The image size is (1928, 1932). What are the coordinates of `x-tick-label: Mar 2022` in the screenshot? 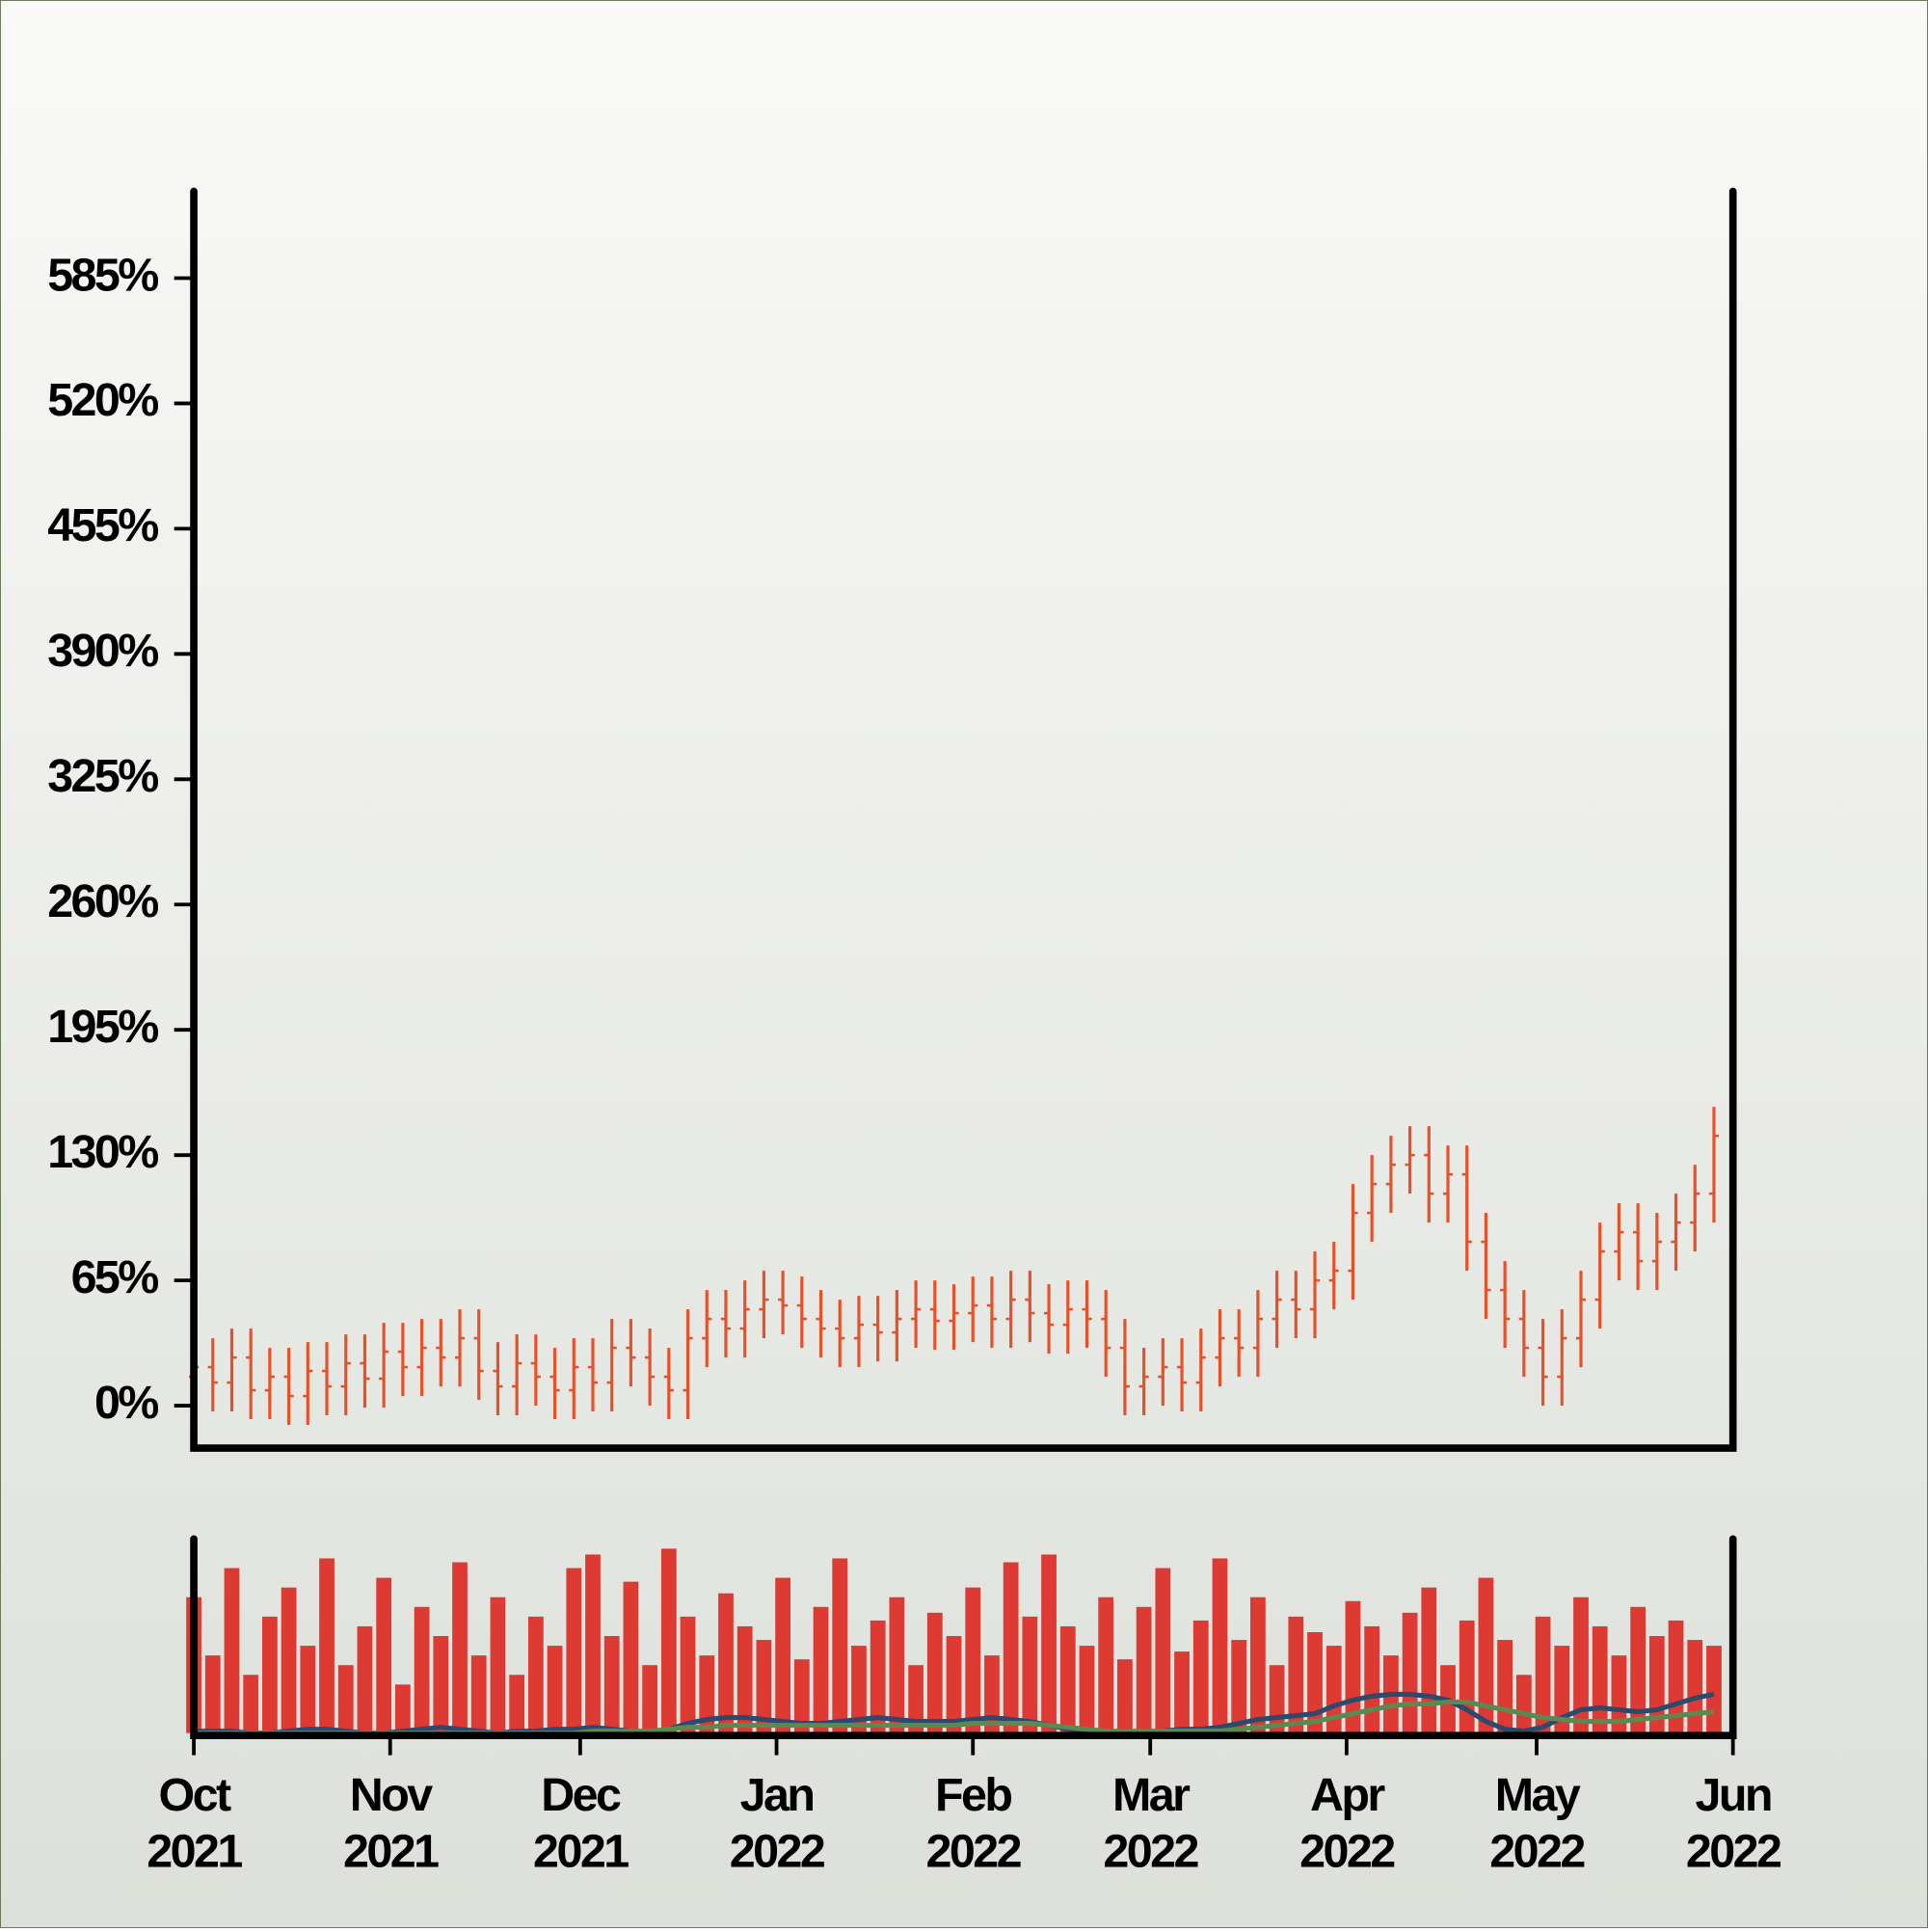 It's located at (1151, 1824).